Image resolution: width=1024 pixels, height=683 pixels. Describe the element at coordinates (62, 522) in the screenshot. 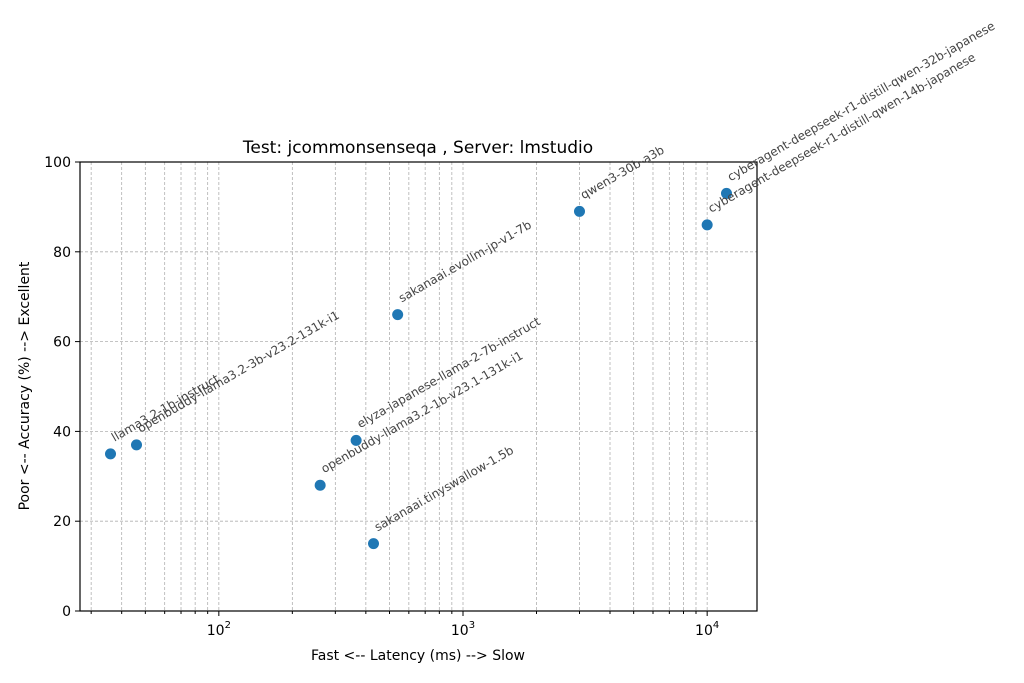

I see `y-tick-label: 20` at that location.